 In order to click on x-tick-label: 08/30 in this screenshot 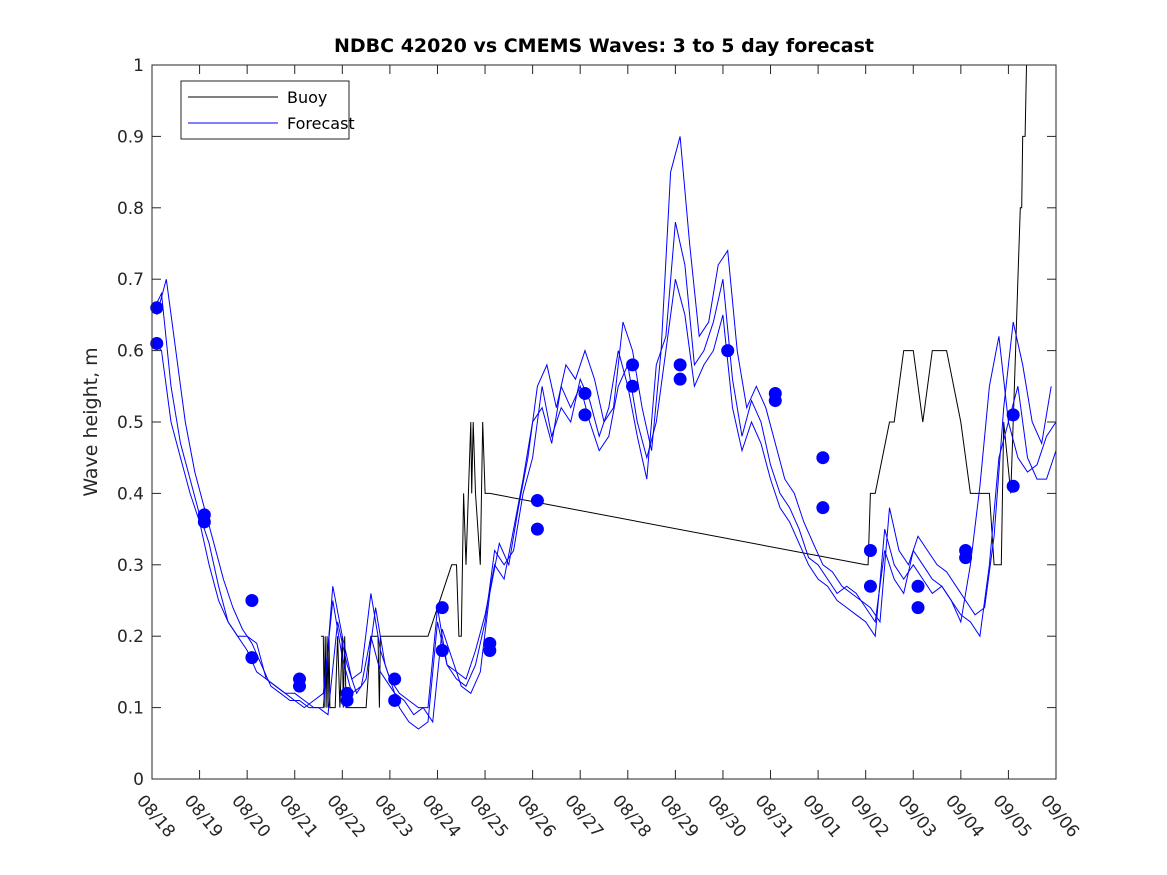, I will do `click(726, 816)`.